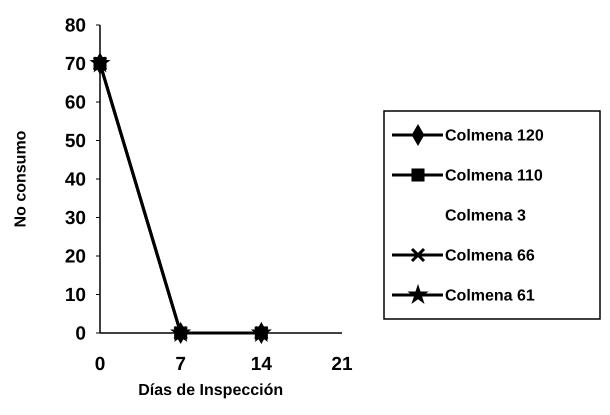 The width and height of the screenshot is (610, 415). What do you see at coordinates (211, 390) in the screenshot?
I see `x-axis-title: Días de Inspección` at bounding box center [211, 390].